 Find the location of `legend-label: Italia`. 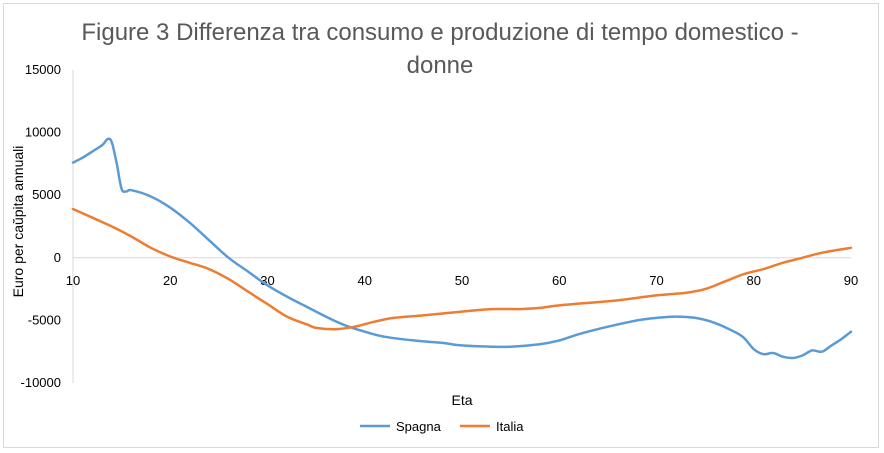

legend-label: Italia is located at coordinates (510, 426).